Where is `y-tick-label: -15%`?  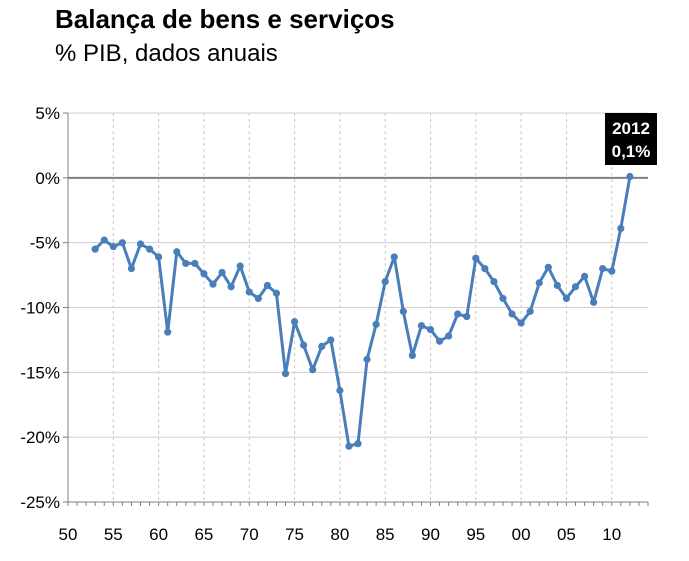 y-tick-label: -15% is located at coordinates (40, 372).